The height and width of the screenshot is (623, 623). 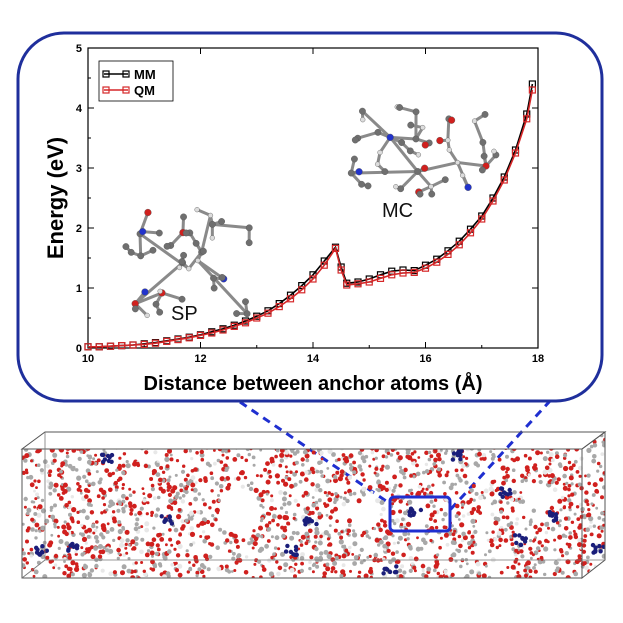 I want to click on legend-marker, so click(x=126, y=74).